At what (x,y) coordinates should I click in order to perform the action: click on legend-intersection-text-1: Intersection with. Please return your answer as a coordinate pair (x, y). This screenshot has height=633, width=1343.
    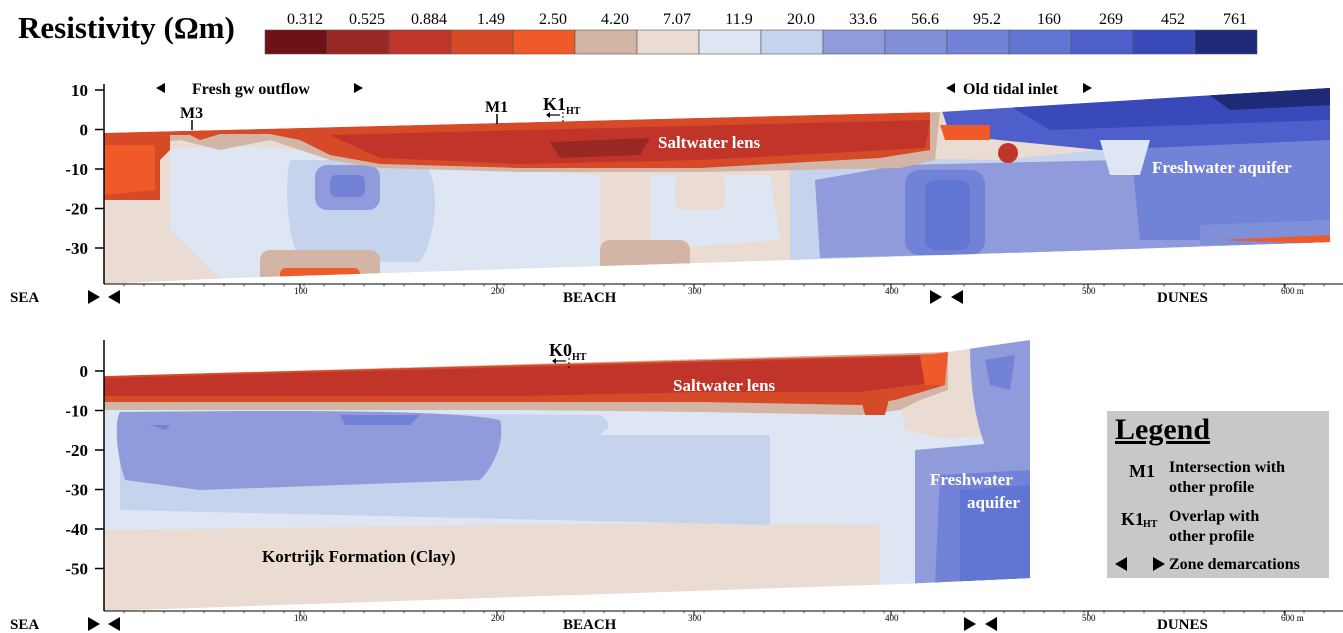
    Looking at the image, I should click on (1227, 467).